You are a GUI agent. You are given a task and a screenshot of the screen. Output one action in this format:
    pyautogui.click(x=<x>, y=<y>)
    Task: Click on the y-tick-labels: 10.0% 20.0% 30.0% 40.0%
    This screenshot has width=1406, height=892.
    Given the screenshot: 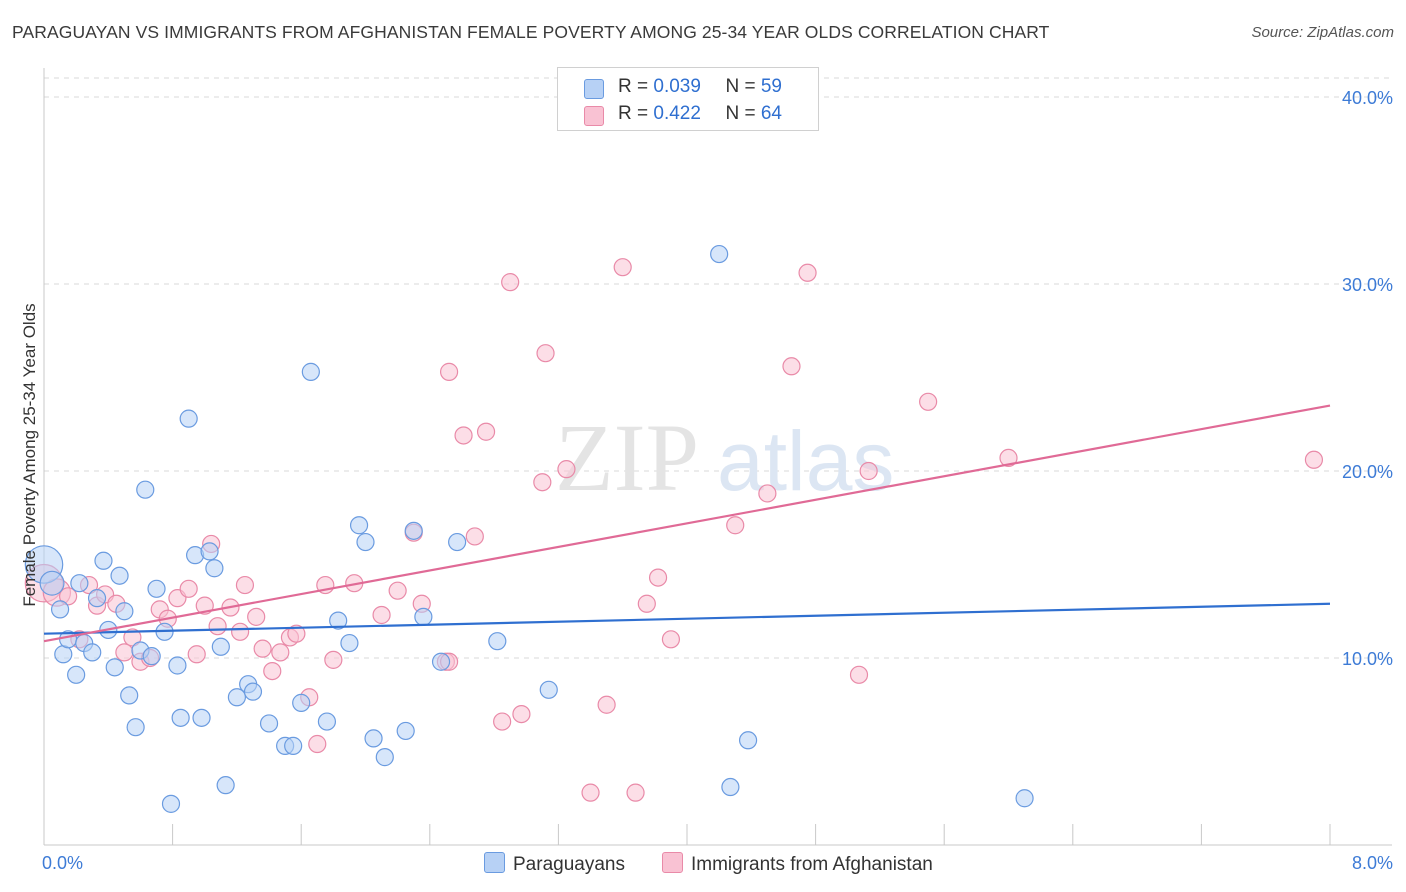 What is the action you would take?
    pyautogui.click(x=1367, y=378)
    